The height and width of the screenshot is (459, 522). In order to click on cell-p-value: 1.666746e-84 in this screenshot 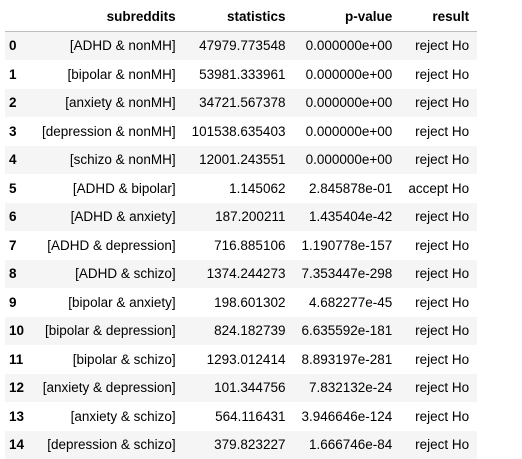, I will do `click(346, 445)`.